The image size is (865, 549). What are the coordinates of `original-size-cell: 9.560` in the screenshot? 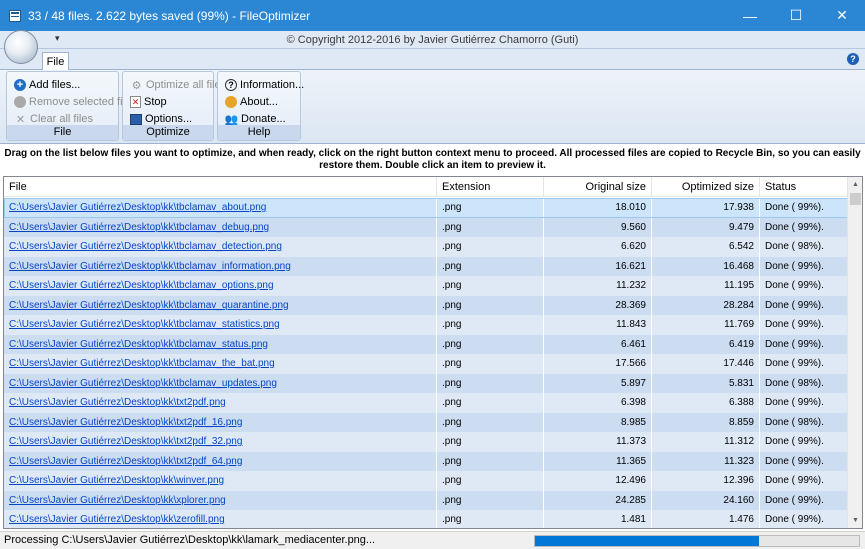 It's located at (598, 227).